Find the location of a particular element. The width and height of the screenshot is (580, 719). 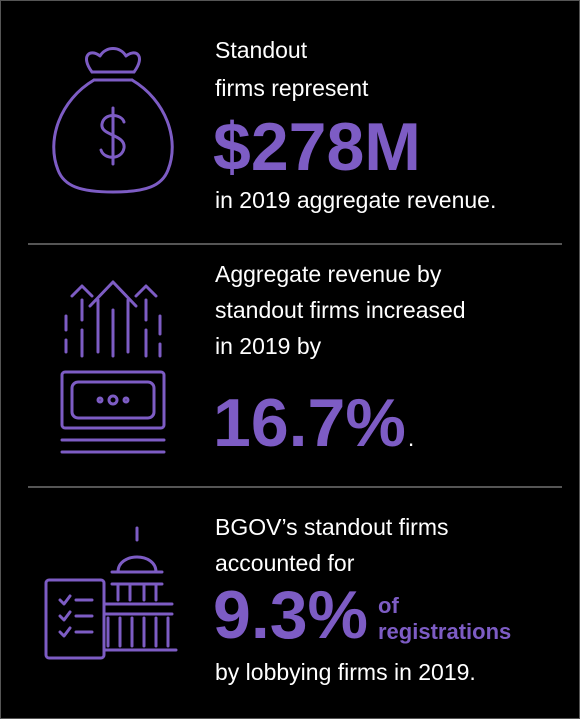

text-line: BGOV’s standout firms is located at coordinates (332, 527).